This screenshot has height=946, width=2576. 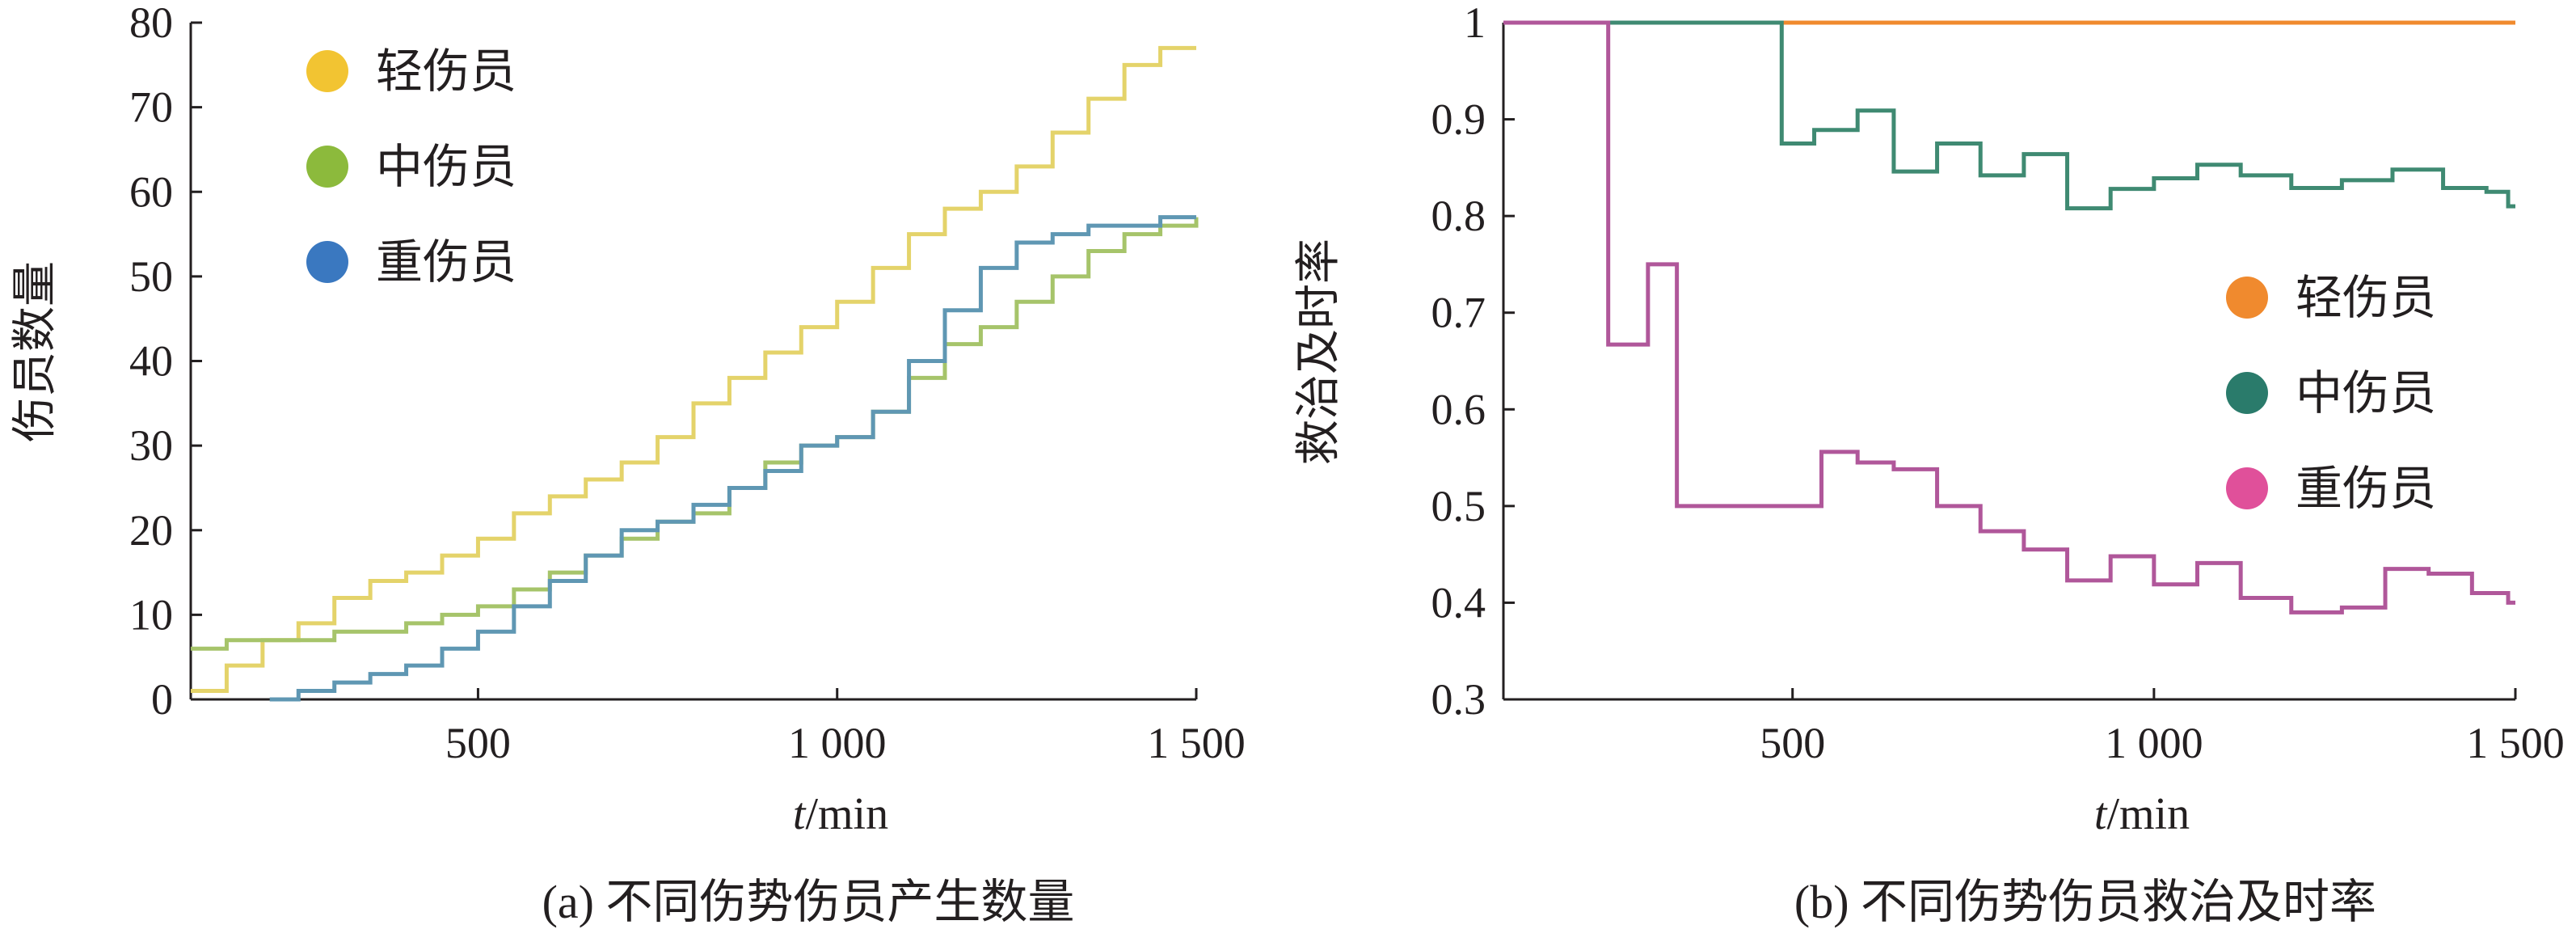 I want to click on panel-a-y-tick-label: 40, so click(x=151, y=361).